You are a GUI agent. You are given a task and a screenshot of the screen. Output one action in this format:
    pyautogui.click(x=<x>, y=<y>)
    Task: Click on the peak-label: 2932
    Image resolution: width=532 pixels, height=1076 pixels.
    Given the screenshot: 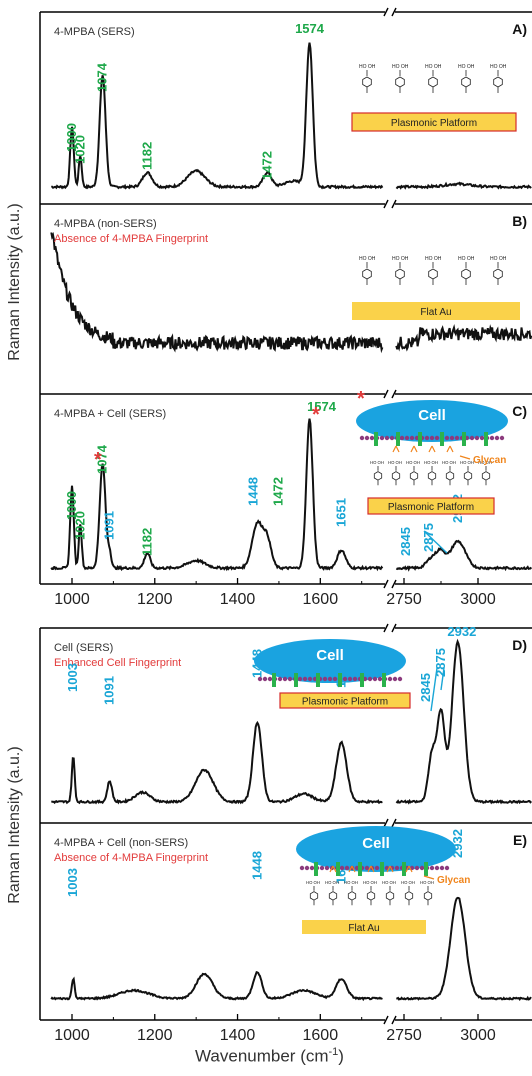 What is the action you would take?
    pyautogui.click(x=461, y=631)
    